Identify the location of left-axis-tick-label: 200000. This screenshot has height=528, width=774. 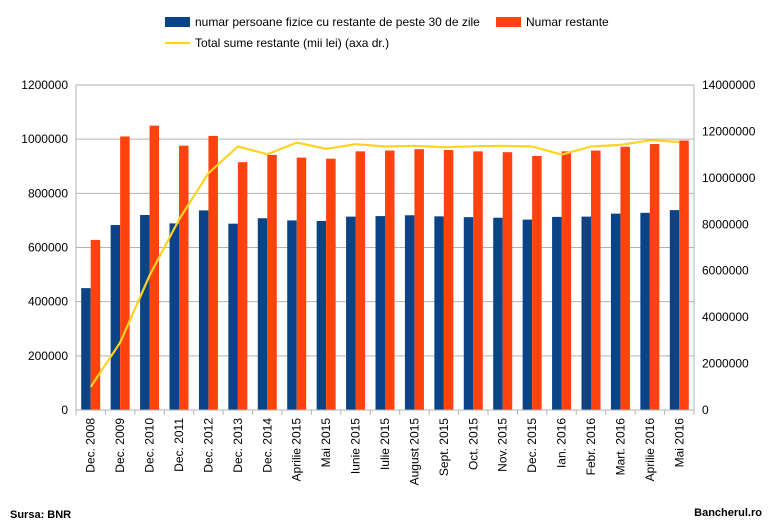
(48, 356).